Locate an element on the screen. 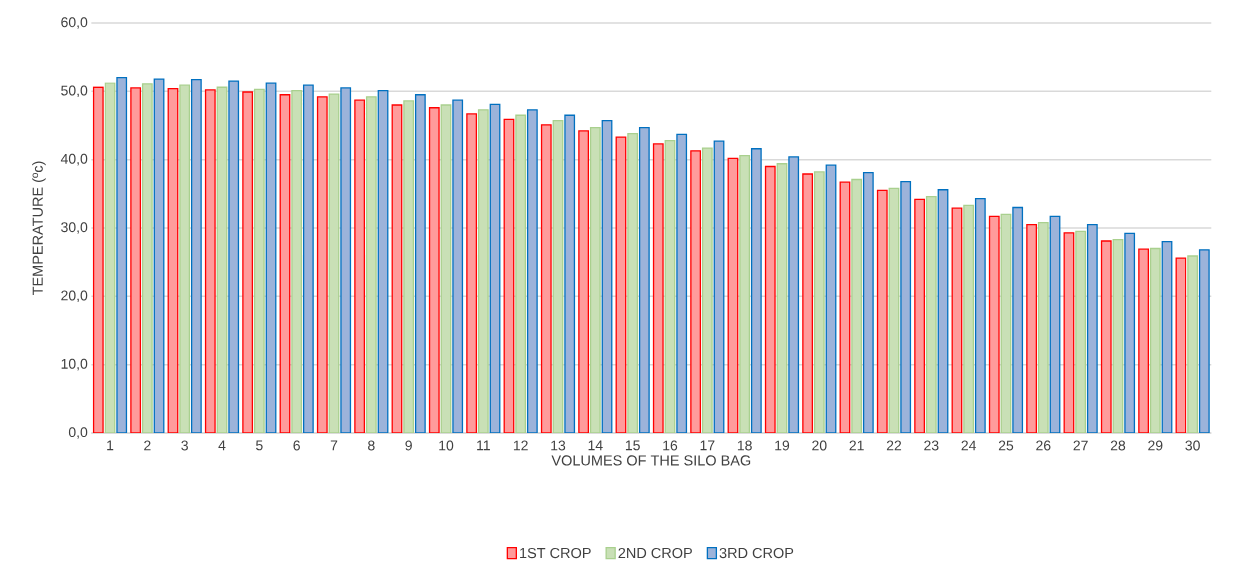  x-tick-label: 30 is located at coordinates (1192, 445).